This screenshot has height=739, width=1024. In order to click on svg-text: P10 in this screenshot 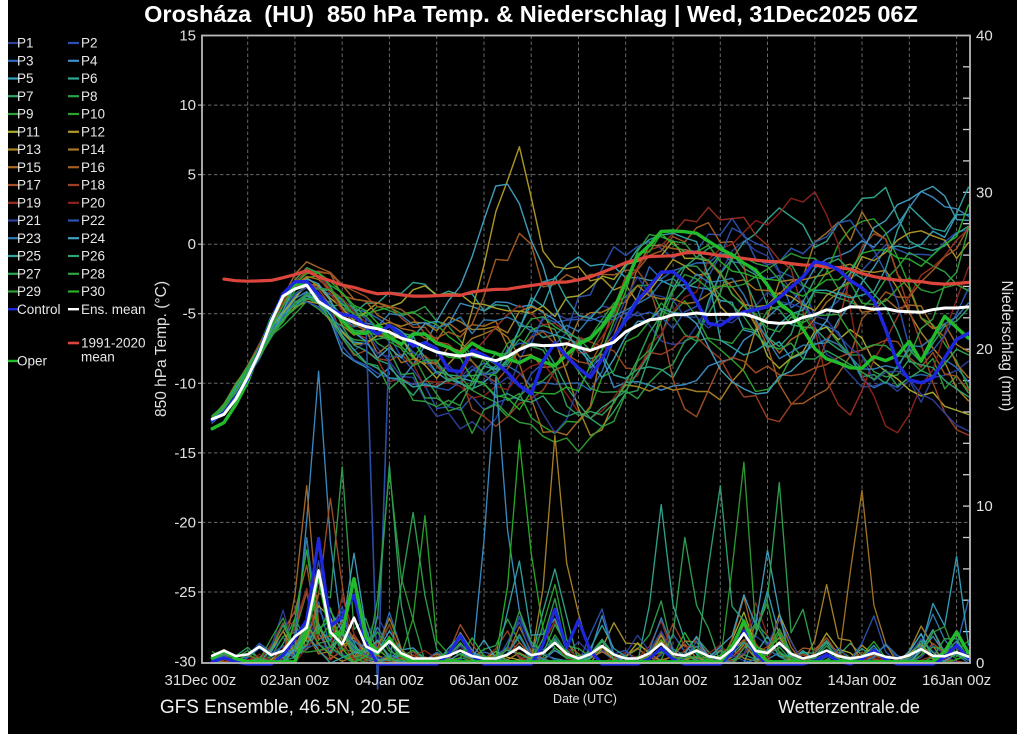, I will do `click(93, 114)`.